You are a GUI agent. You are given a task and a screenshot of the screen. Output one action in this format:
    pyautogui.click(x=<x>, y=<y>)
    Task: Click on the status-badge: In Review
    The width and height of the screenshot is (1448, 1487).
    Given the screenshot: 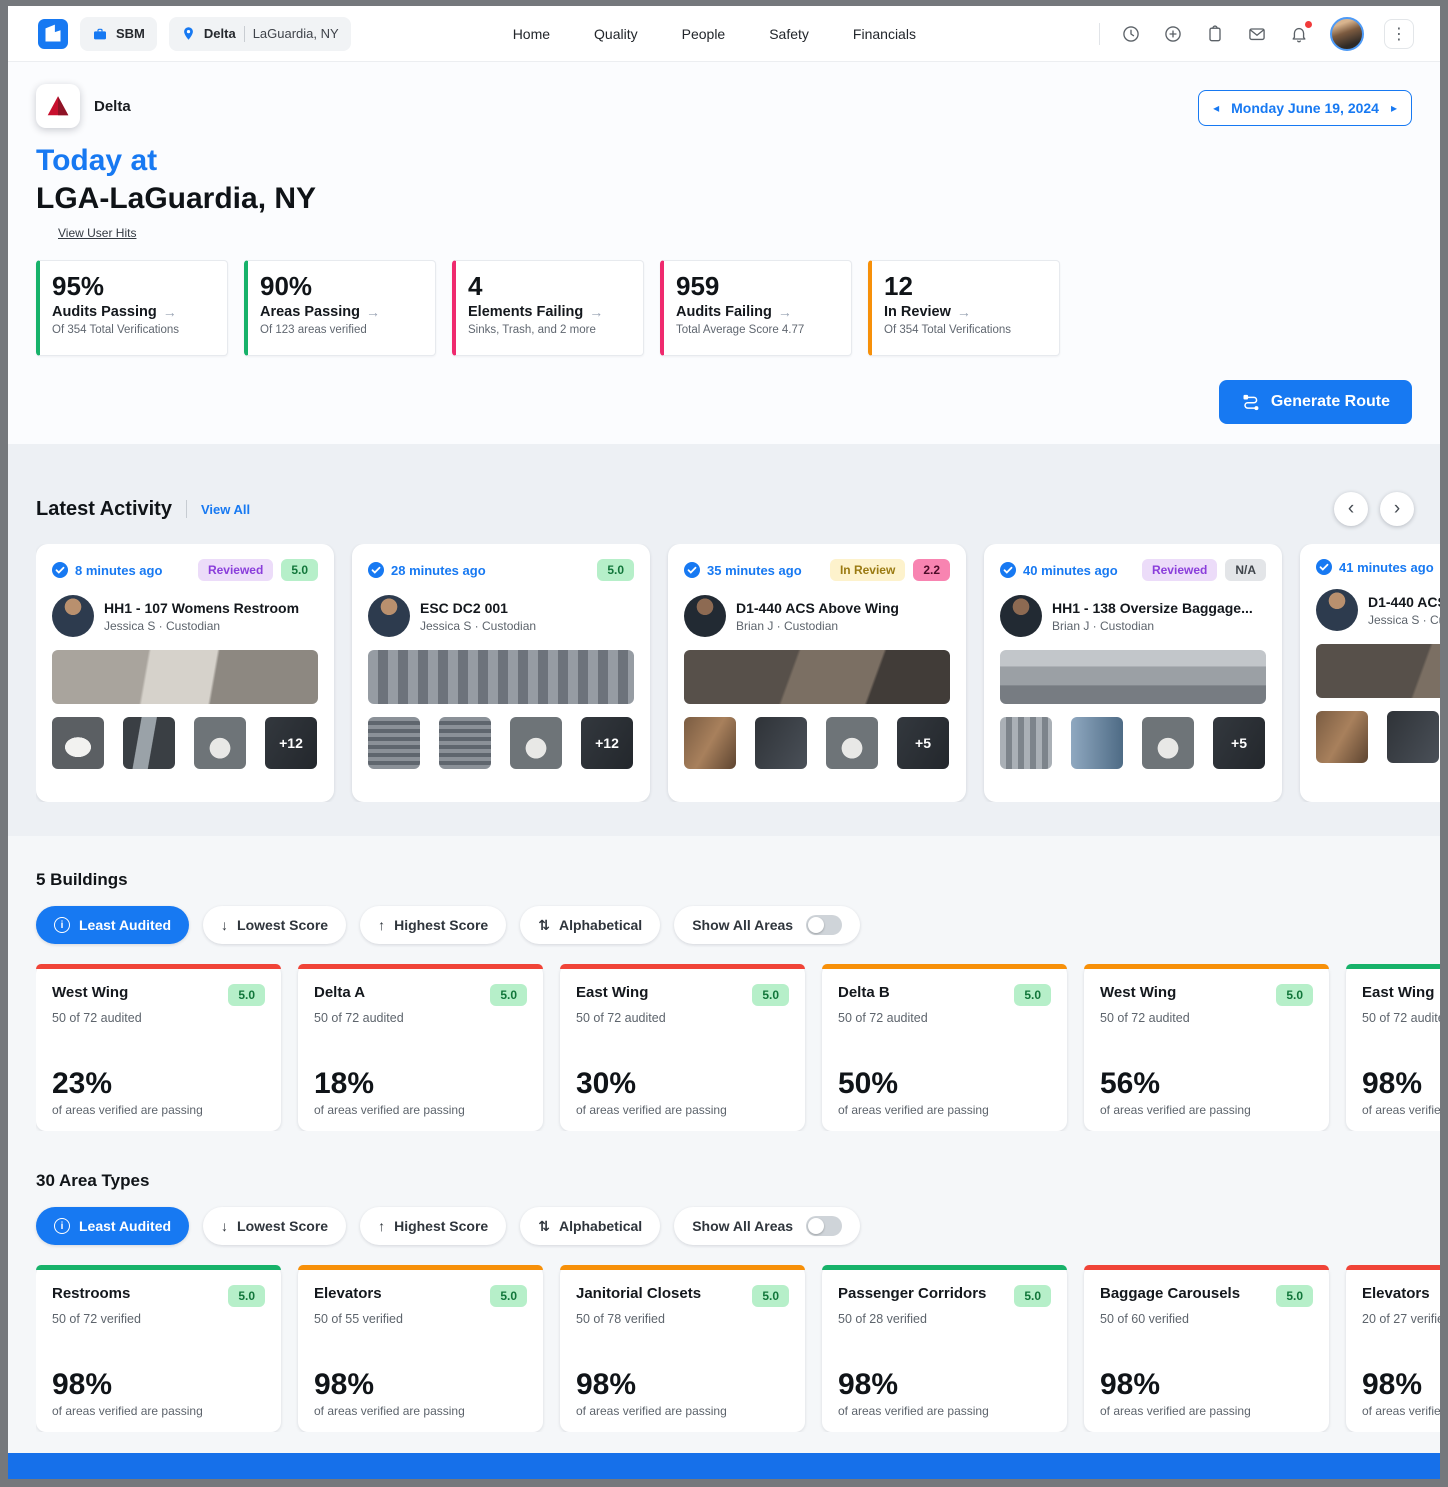 What is the action you would take?
    pyautogui.click(x=867, y=570)
    